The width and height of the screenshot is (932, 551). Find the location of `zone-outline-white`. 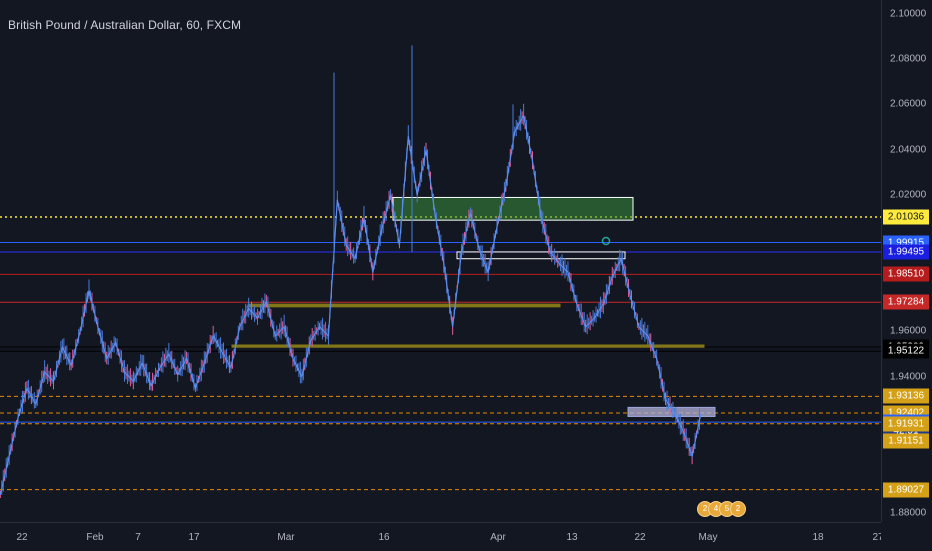

zone-outline-white is located at coordinates (541, 255).